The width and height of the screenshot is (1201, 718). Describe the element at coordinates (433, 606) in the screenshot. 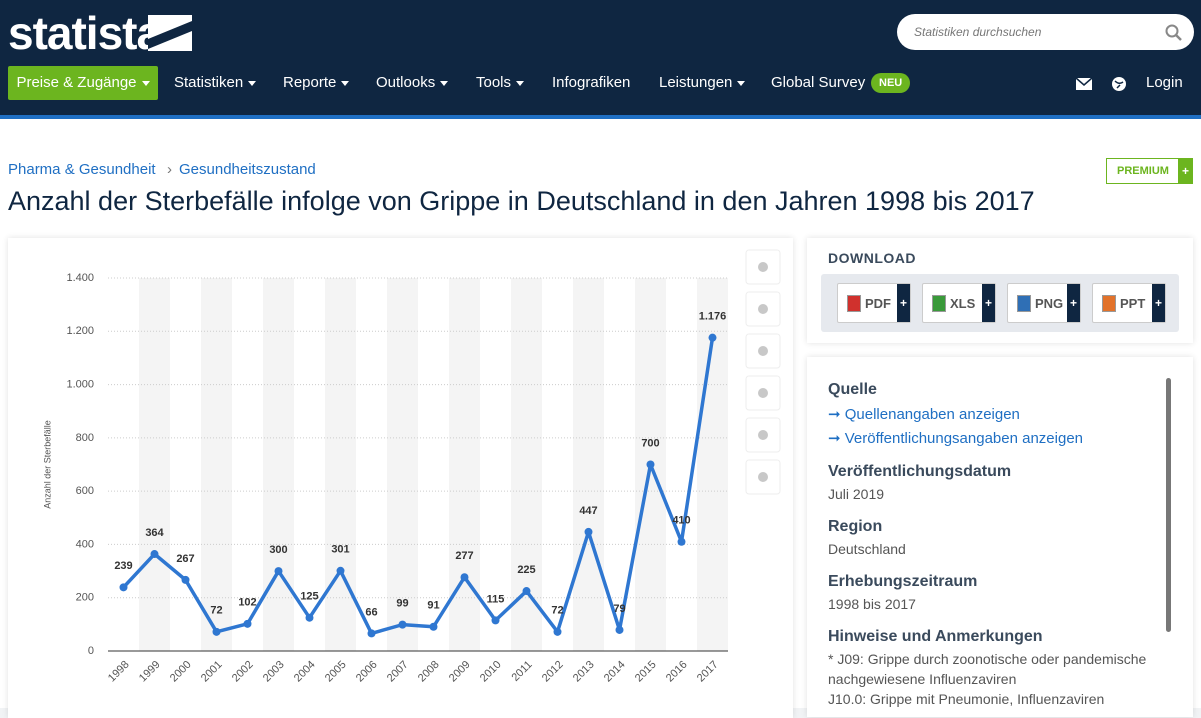

I see `value-label: 91` at that location.